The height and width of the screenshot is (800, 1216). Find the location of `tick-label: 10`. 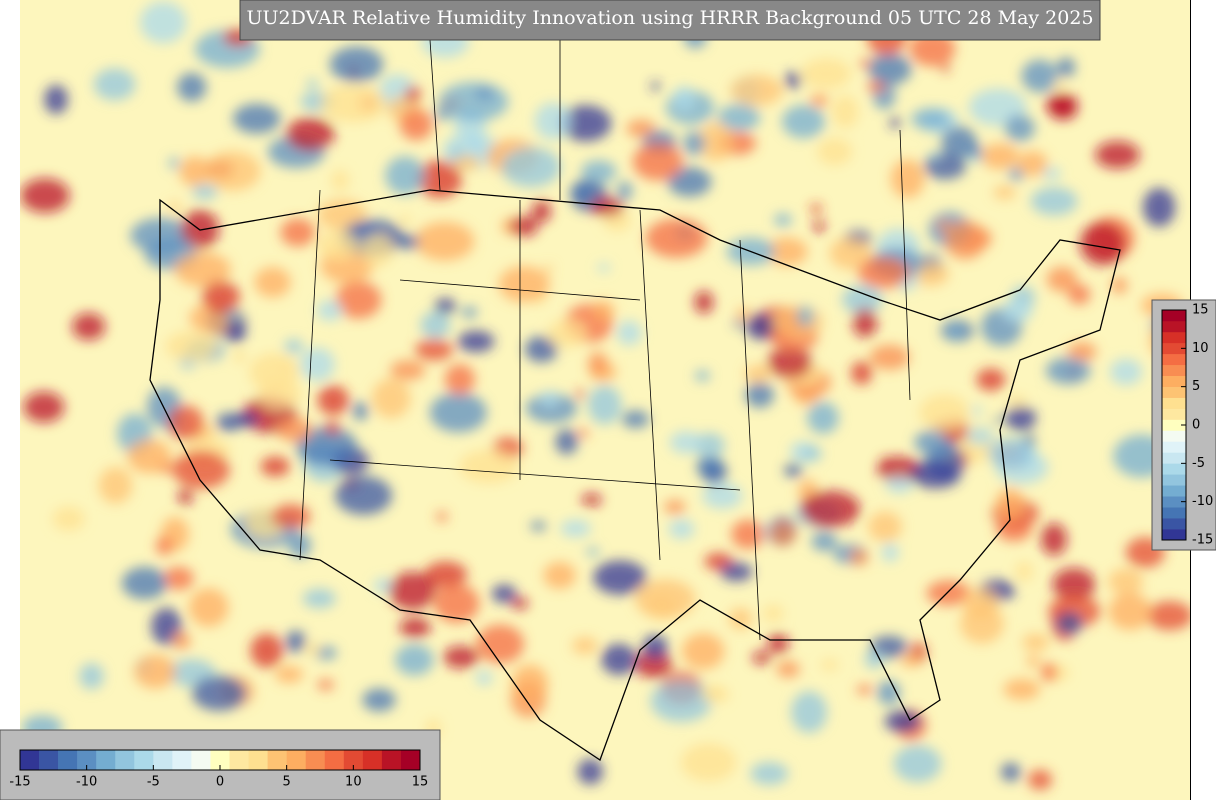

tick-label: 10 is located at coordinates (1200, 348).